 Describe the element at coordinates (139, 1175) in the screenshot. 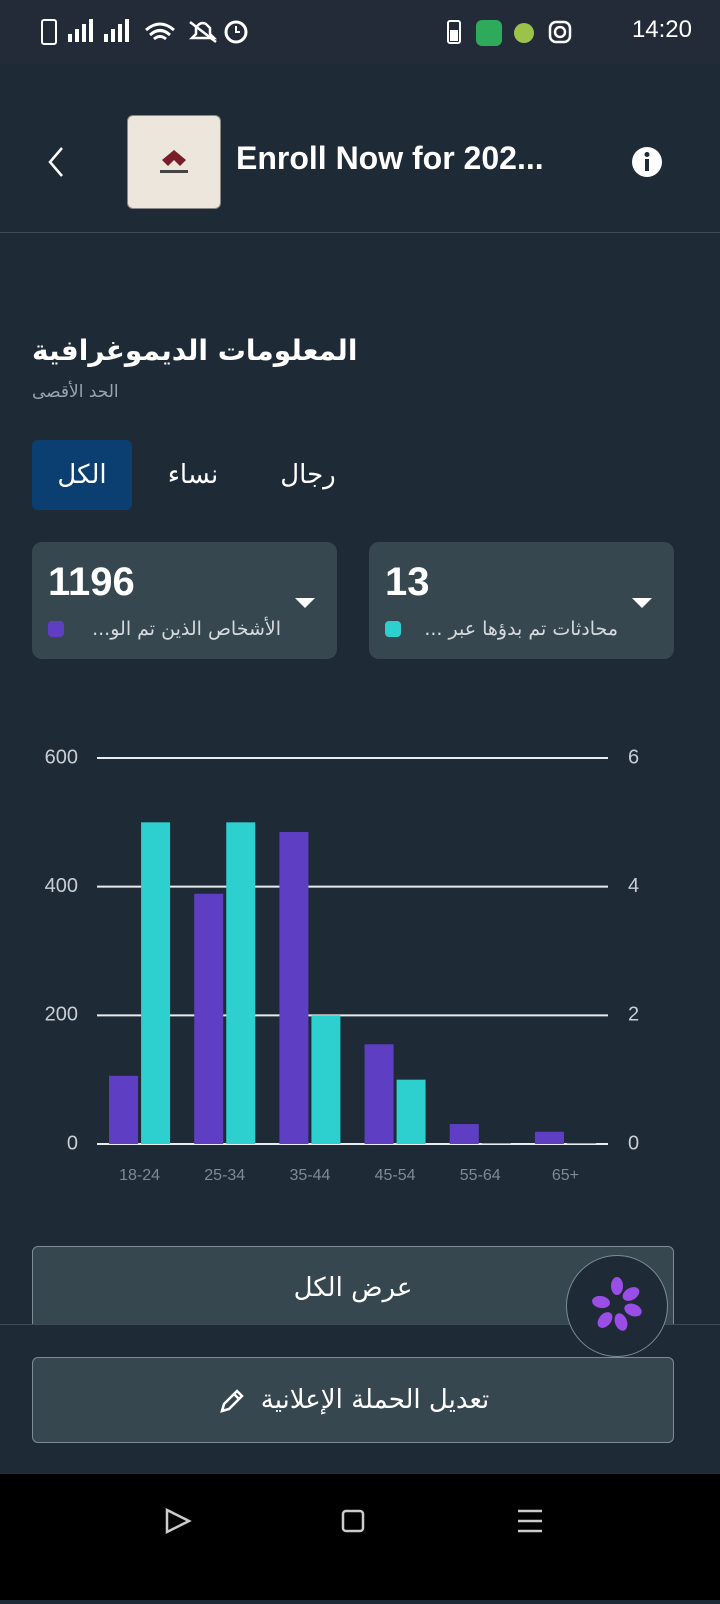

I see `x-tick-label: 18-24` at that location.